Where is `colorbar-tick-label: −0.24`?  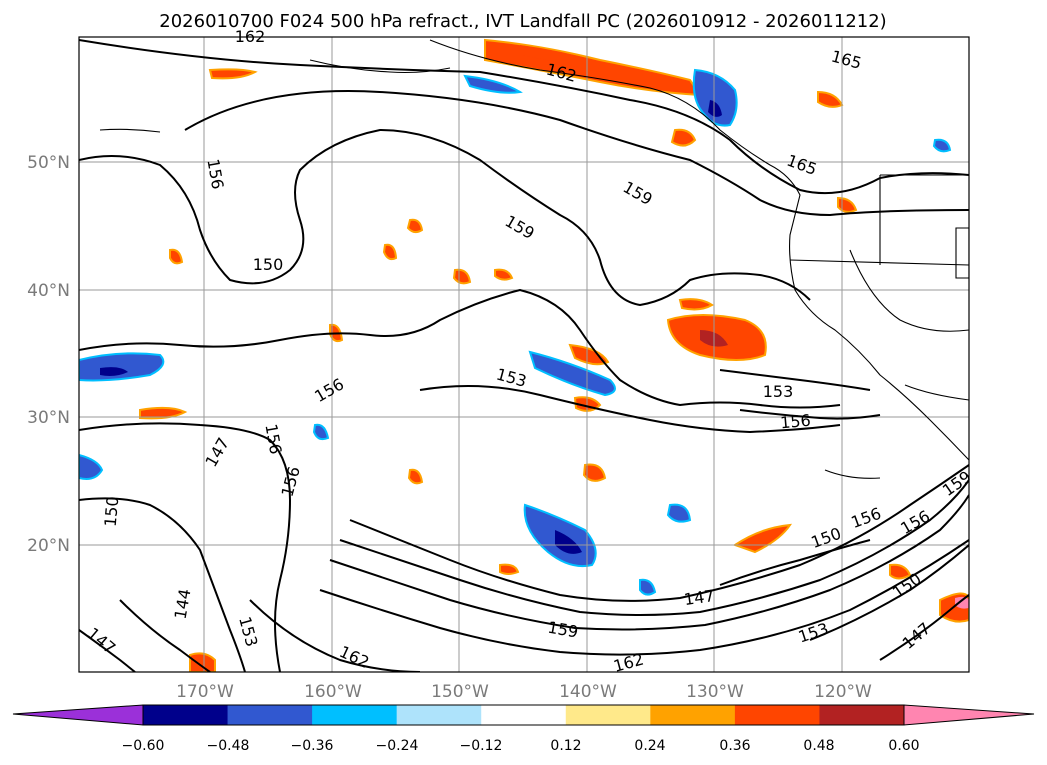 colorbar-tick-label: −0.24 is located at coordinates (397, 746).